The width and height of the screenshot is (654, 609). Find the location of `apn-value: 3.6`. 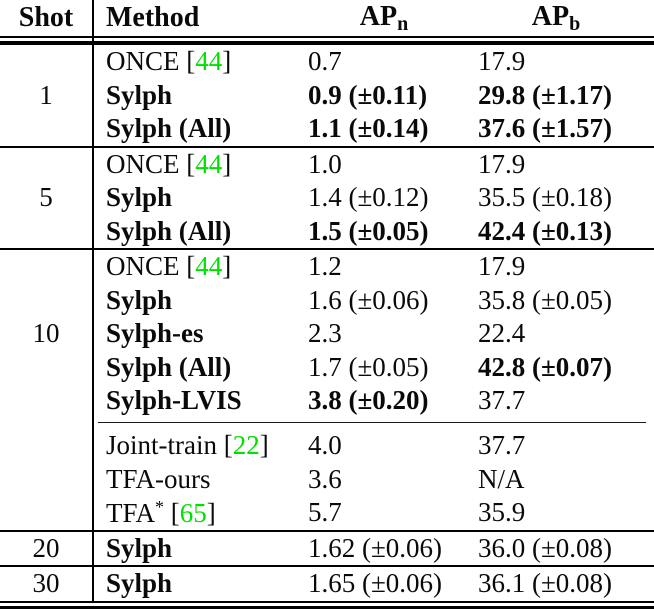

apn-value: 3.6 is located at coordinates (325, 478).